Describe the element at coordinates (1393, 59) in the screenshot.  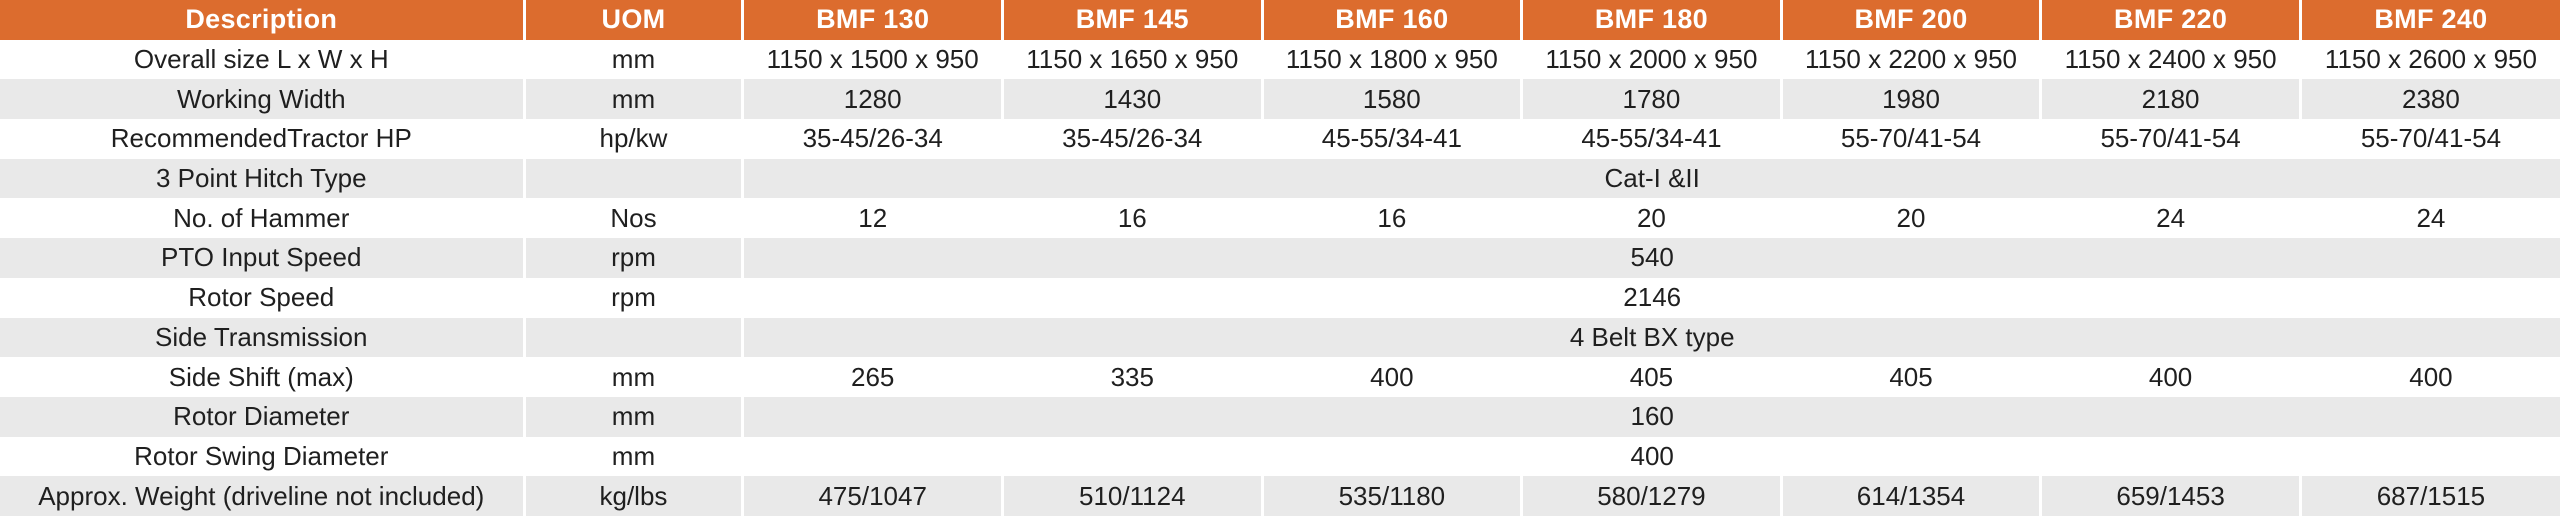
I see `value-cell: 1150 x 1800 x 950` at that location.